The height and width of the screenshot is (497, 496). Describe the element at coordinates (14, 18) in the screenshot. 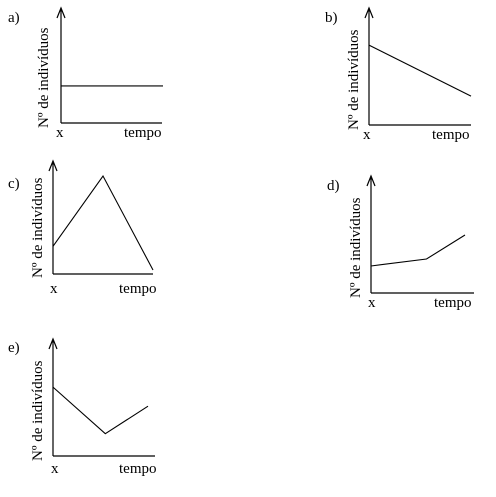

I see `option-label-a: a)` at that location.